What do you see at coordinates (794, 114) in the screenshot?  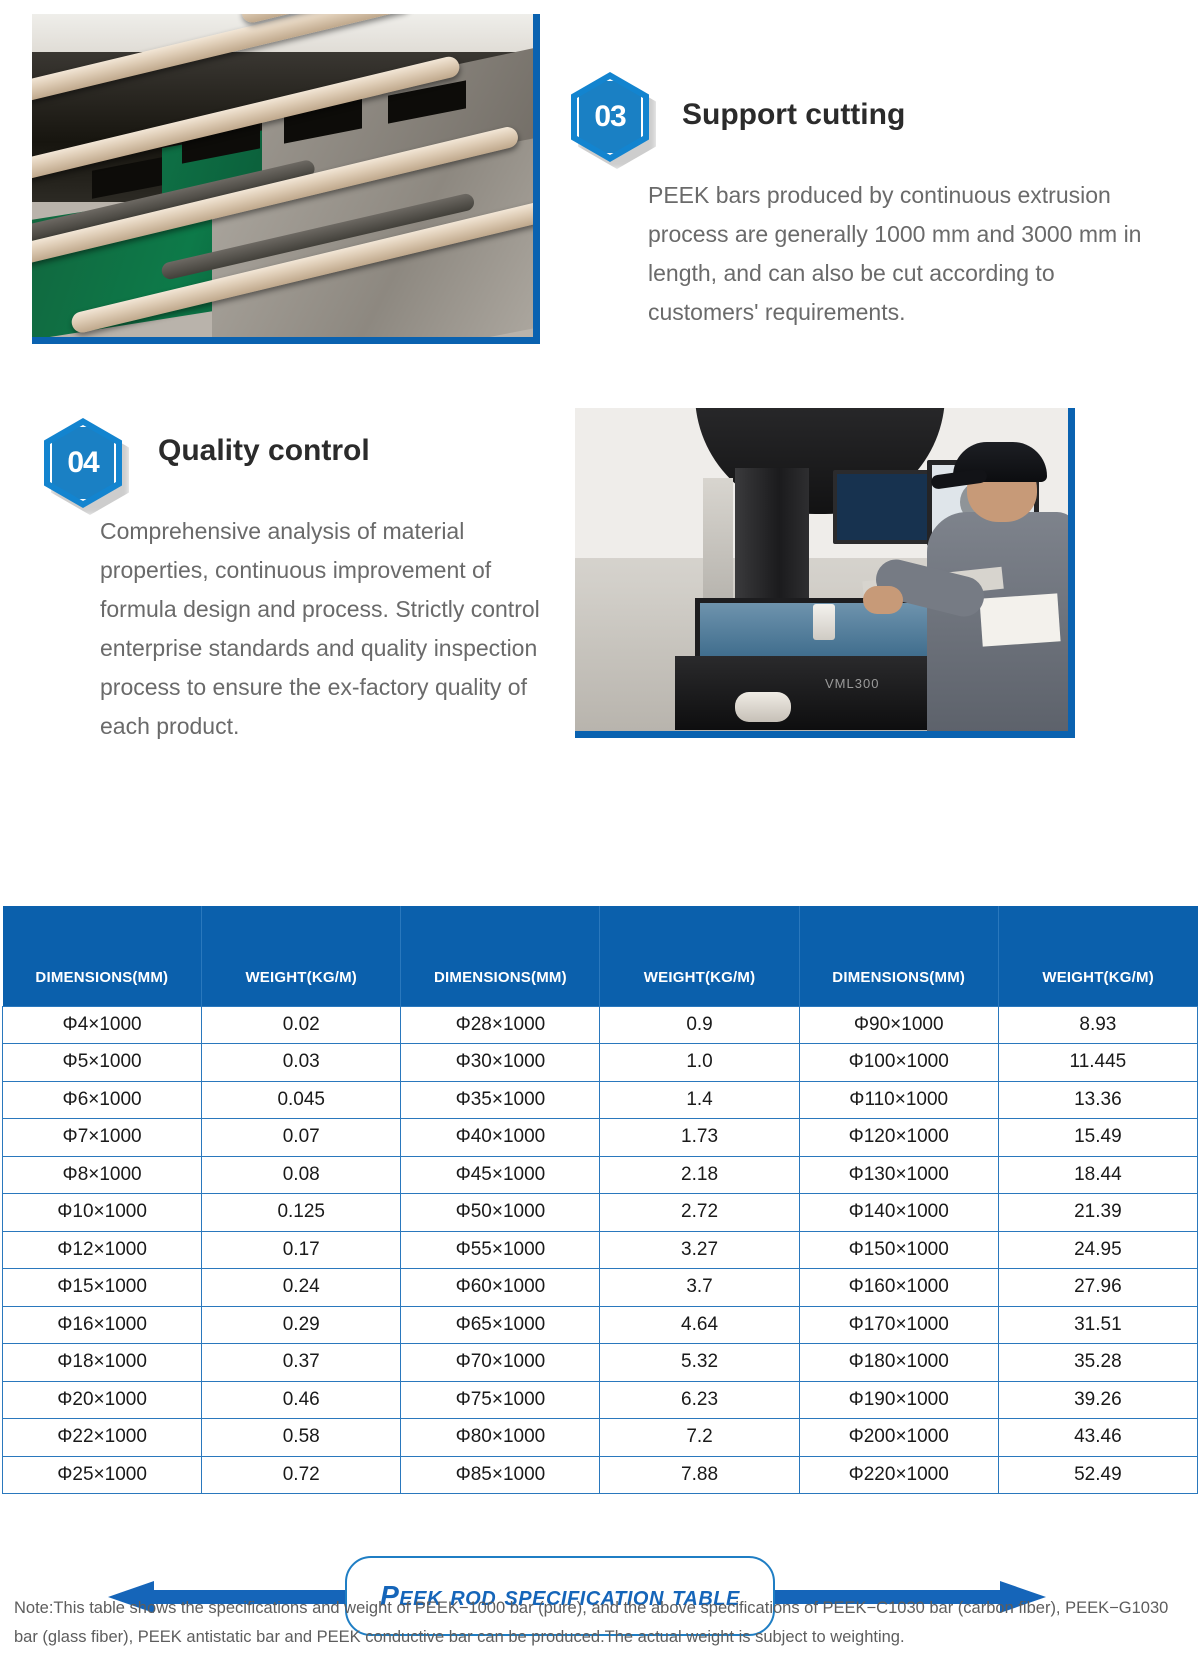 I see `section-title-support-cutting: Support cutting` at bounding box center [794, 114].